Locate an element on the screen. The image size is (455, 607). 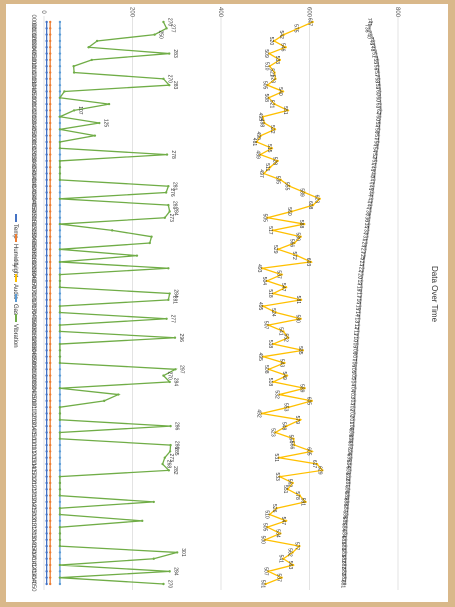
data-label: 701 is located at coordinates (351, 420).